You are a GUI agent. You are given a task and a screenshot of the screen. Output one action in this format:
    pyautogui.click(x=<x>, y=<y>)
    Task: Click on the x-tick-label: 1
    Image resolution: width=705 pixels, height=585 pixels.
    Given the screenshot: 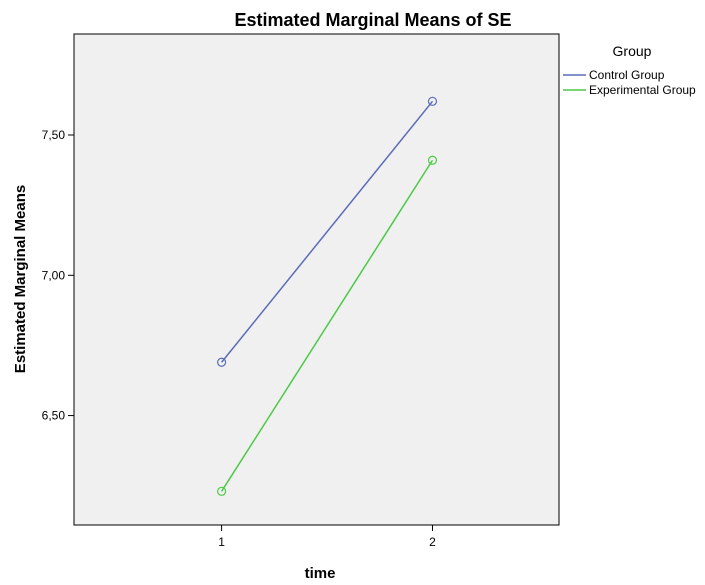 What is the action you would take?
    pyautogui.click(x=221, y=542)
    